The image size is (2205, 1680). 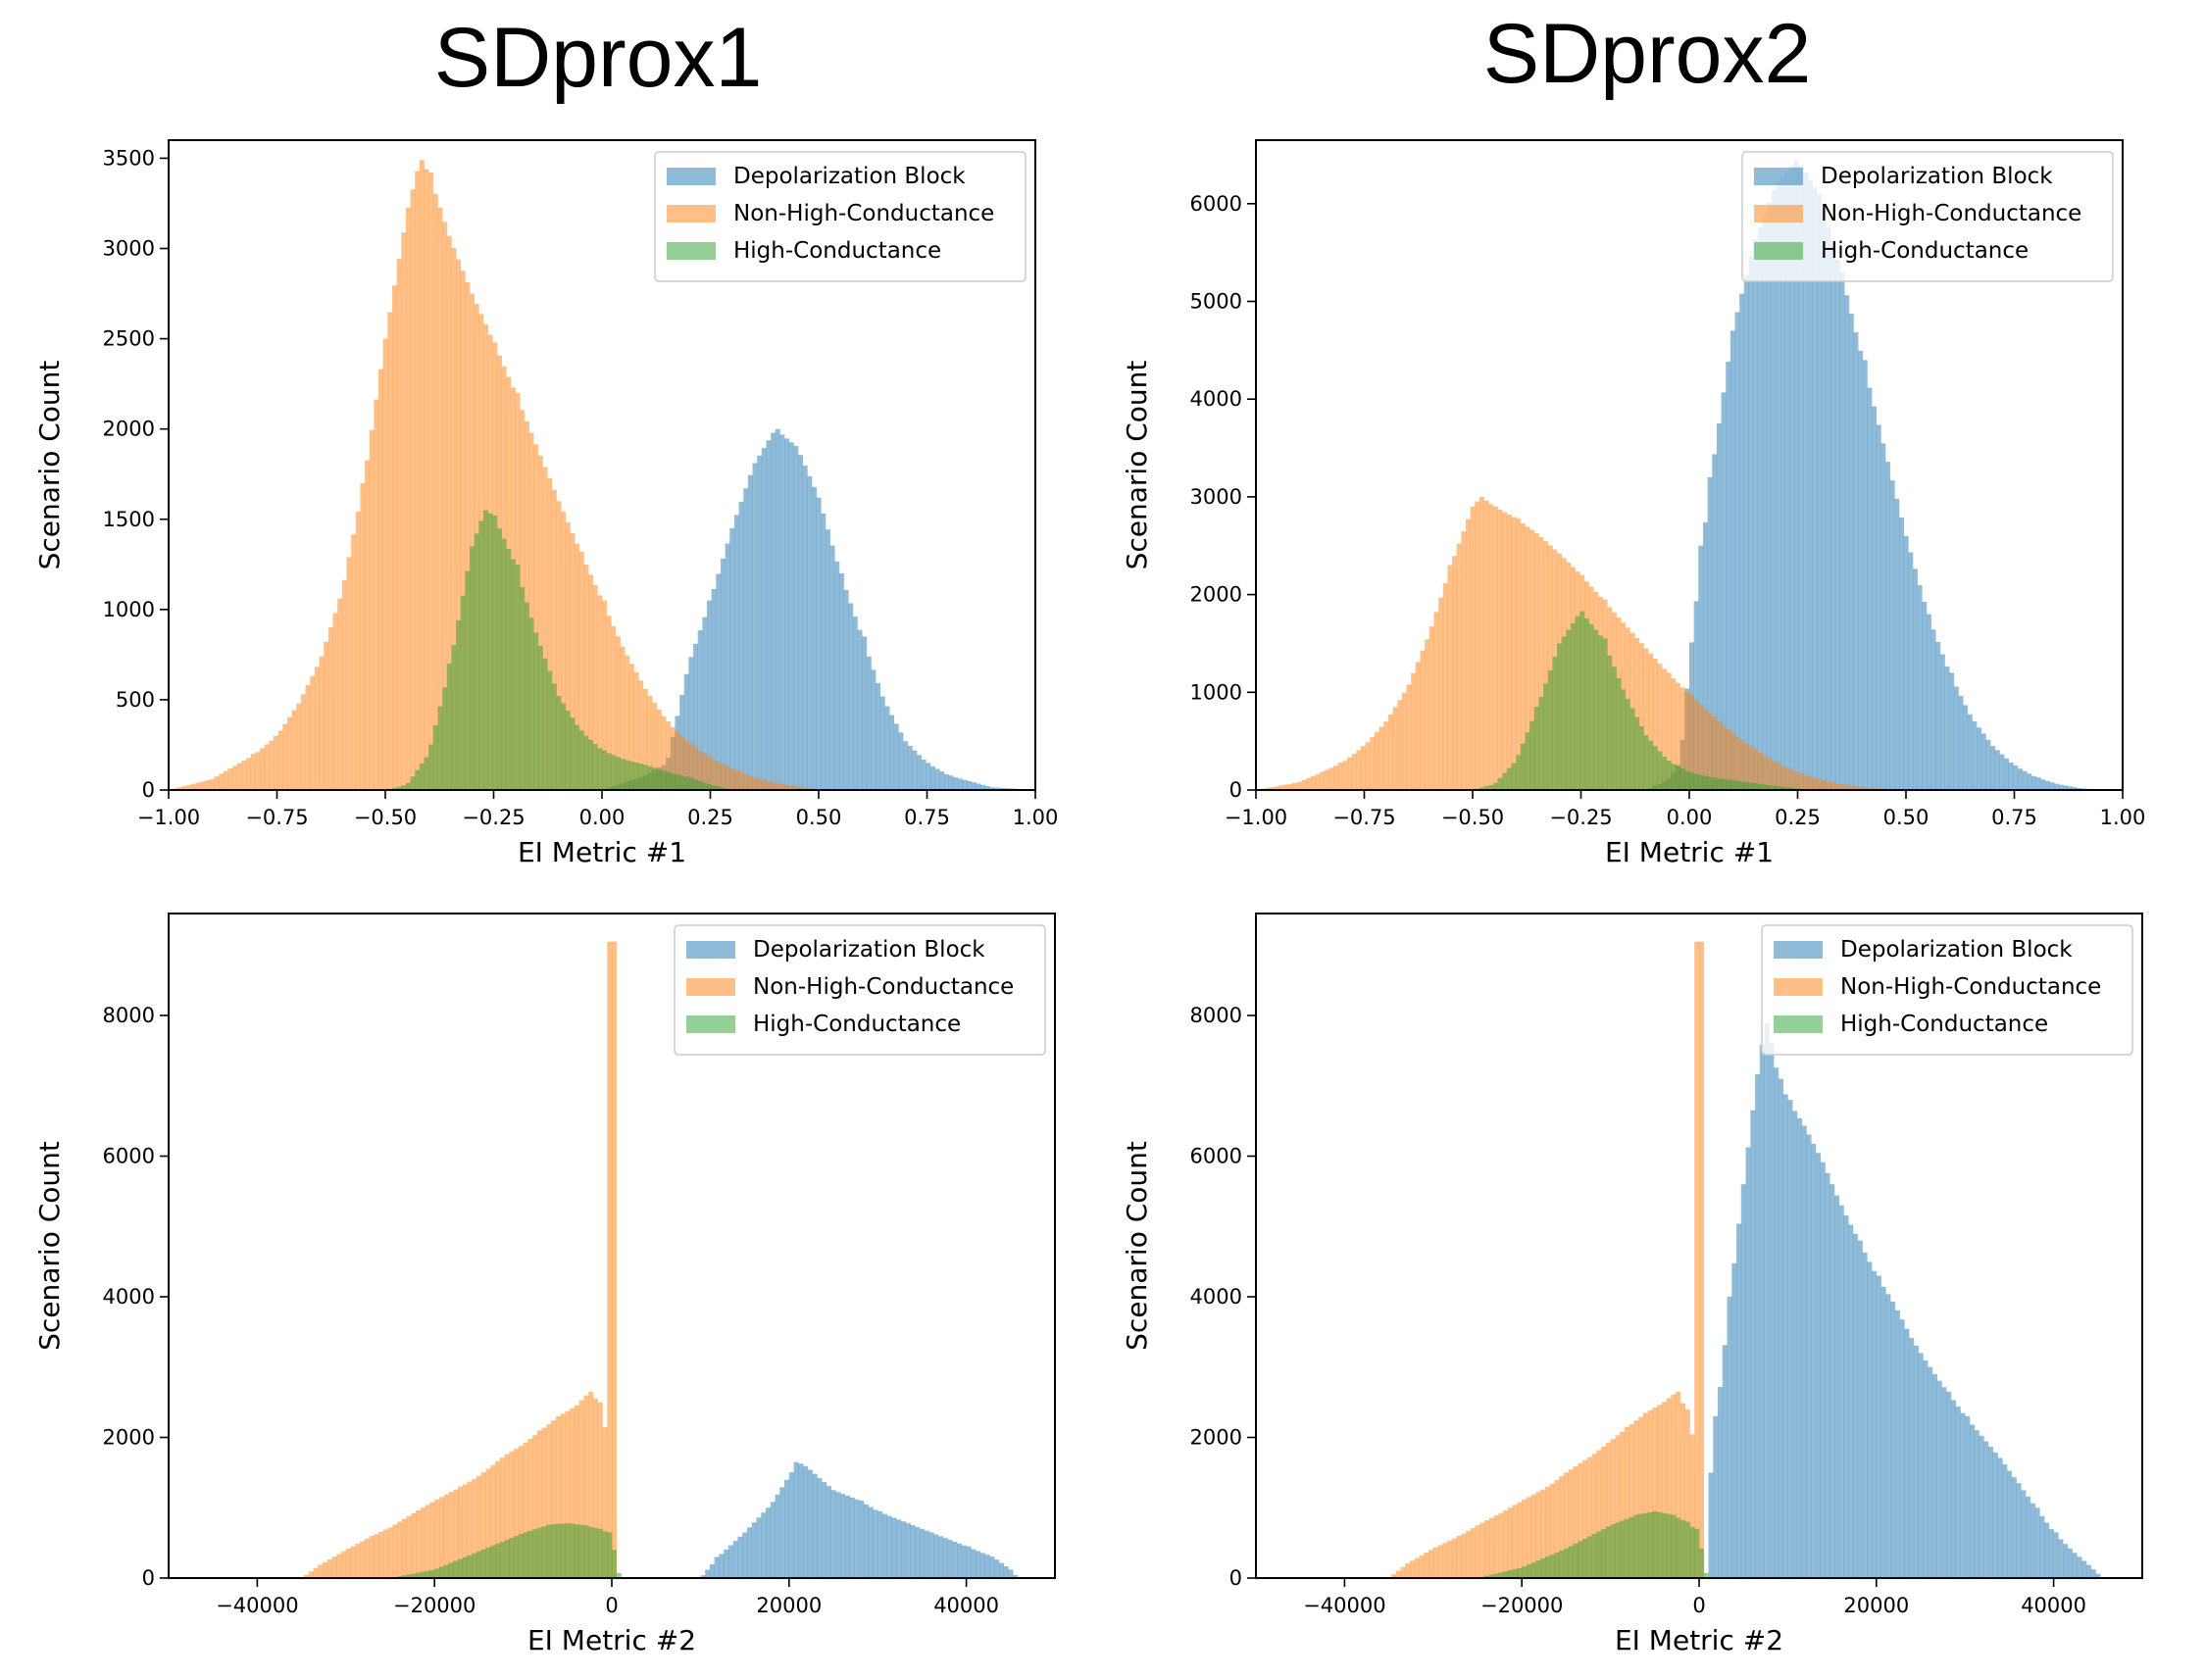 What do you see at coordinates (2053, 1605) in the screenshot?
I see `x-tick-label: 40000` at bounding box center [2053, 1605].